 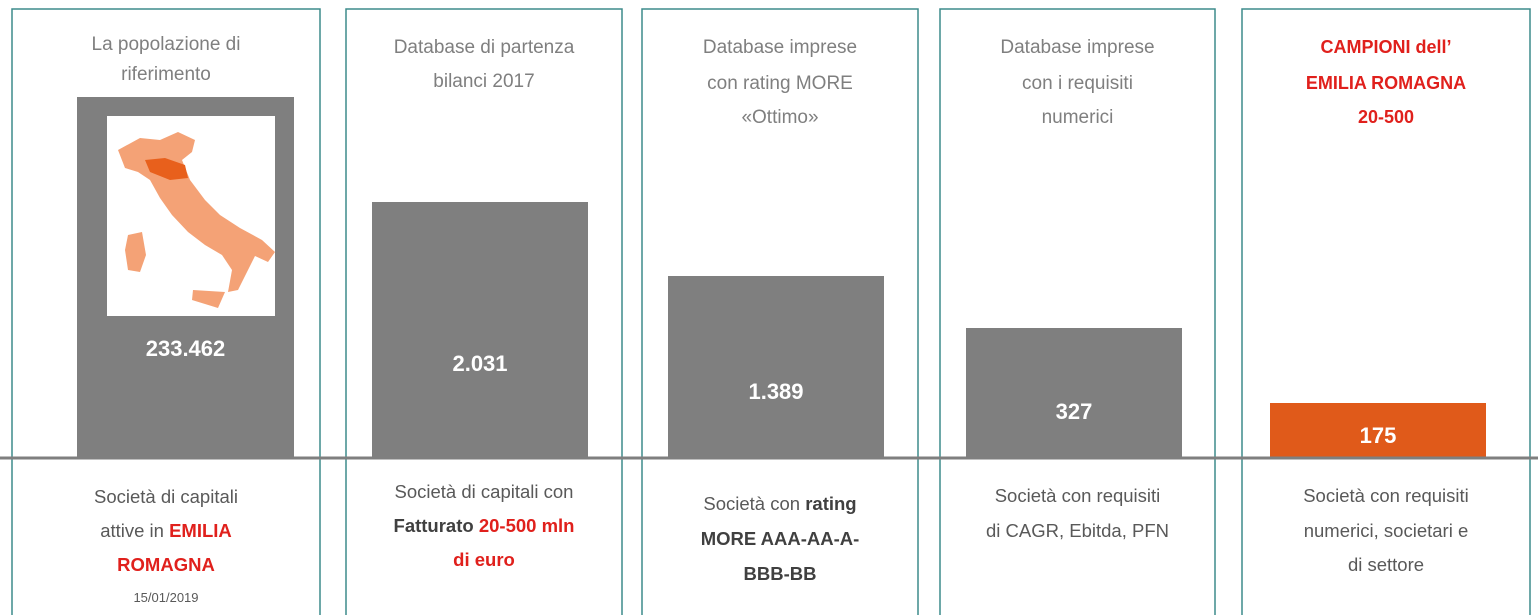 I want to click on description-line: di euro, so click(x=484, y=559).